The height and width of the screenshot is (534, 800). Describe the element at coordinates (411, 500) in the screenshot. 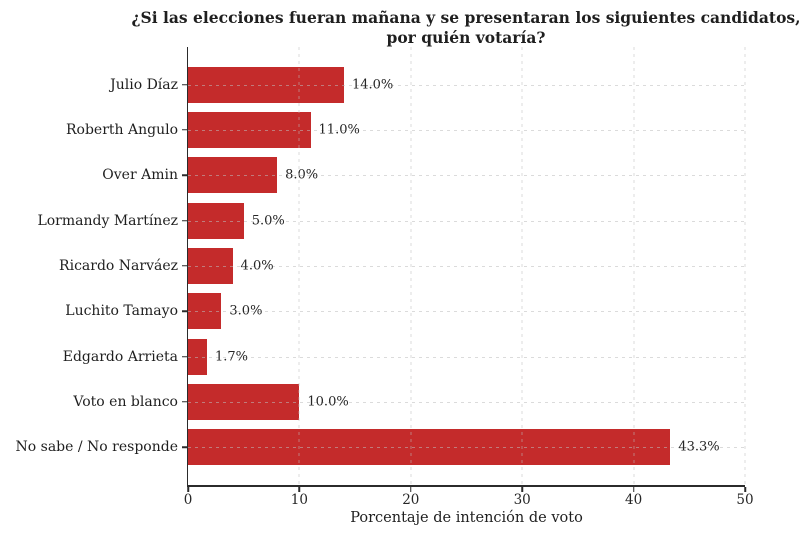

I see `x-tick-label: 20` at that location.